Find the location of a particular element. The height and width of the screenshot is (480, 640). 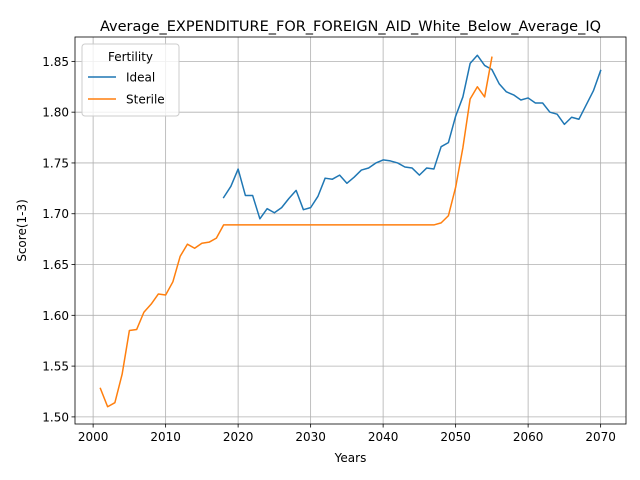

x-axis-label: Years is located at coordinates (350, 458).